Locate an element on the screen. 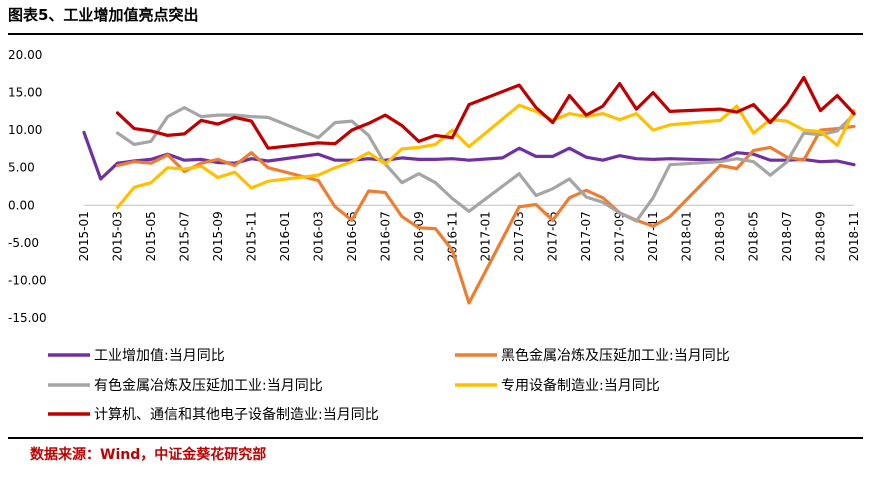 The width and height of the screenshot is (870, 483). legend-label: 工业增加值:当月同比 is located at coordinates (159, 356).